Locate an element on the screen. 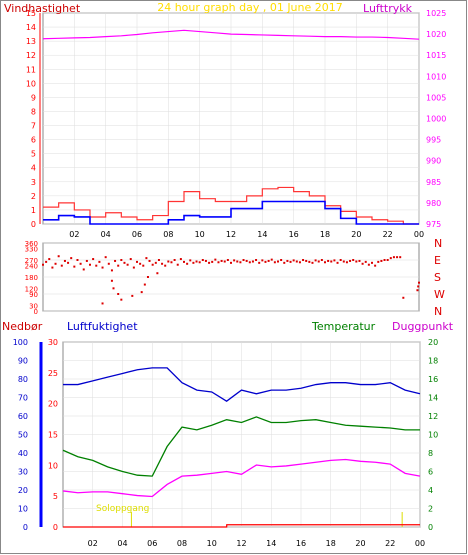 This screenshot has height=555, width=468. pressure-tick-label: 990 is located at coordinates (433, 161).